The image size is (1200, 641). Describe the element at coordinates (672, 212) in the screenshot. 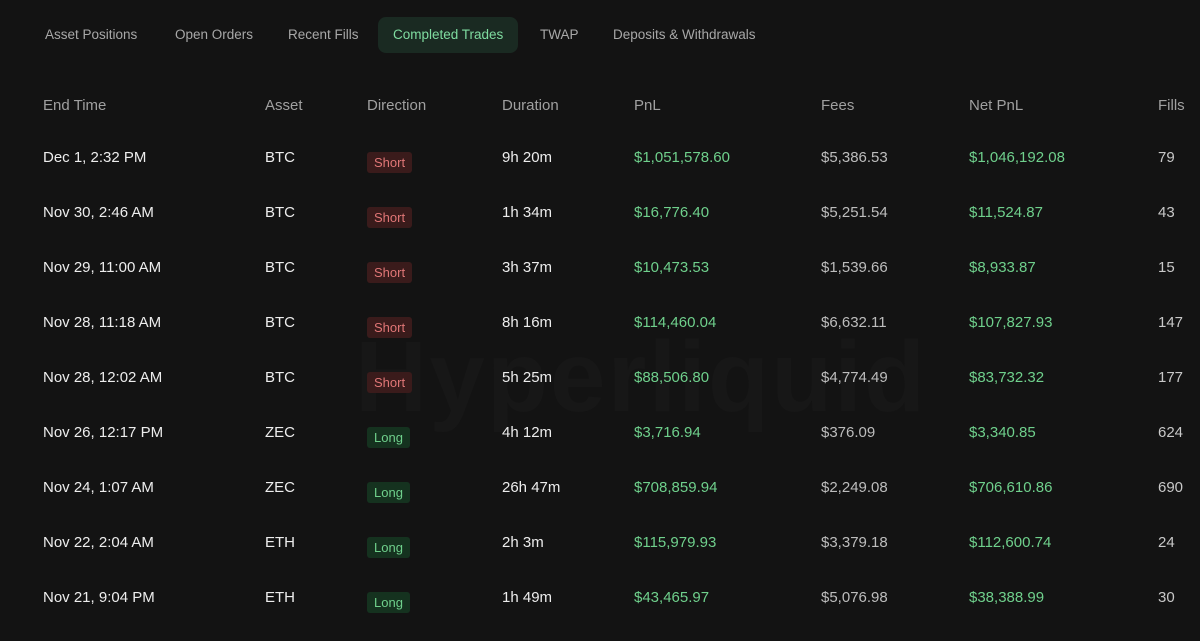

I see `pnl-cell: $16,776.40` at that location.